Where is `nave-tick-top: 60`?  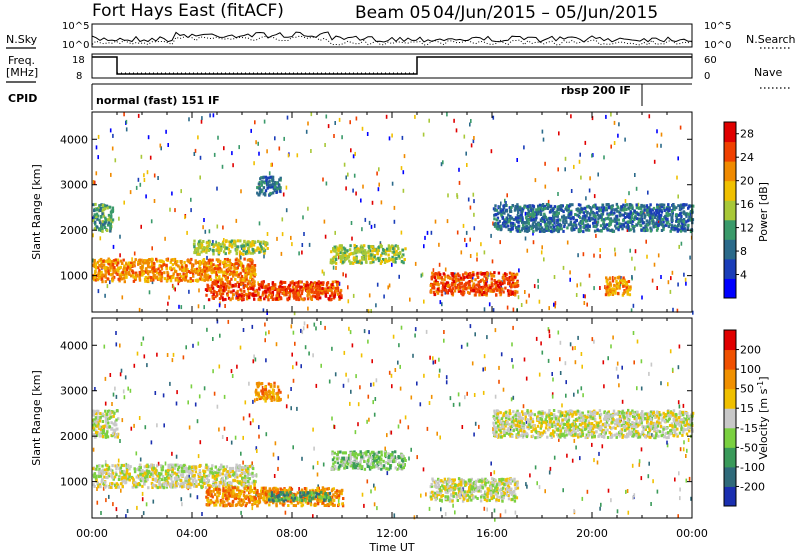 nave-tick-top: 60 is located at coordinates (710, 60).